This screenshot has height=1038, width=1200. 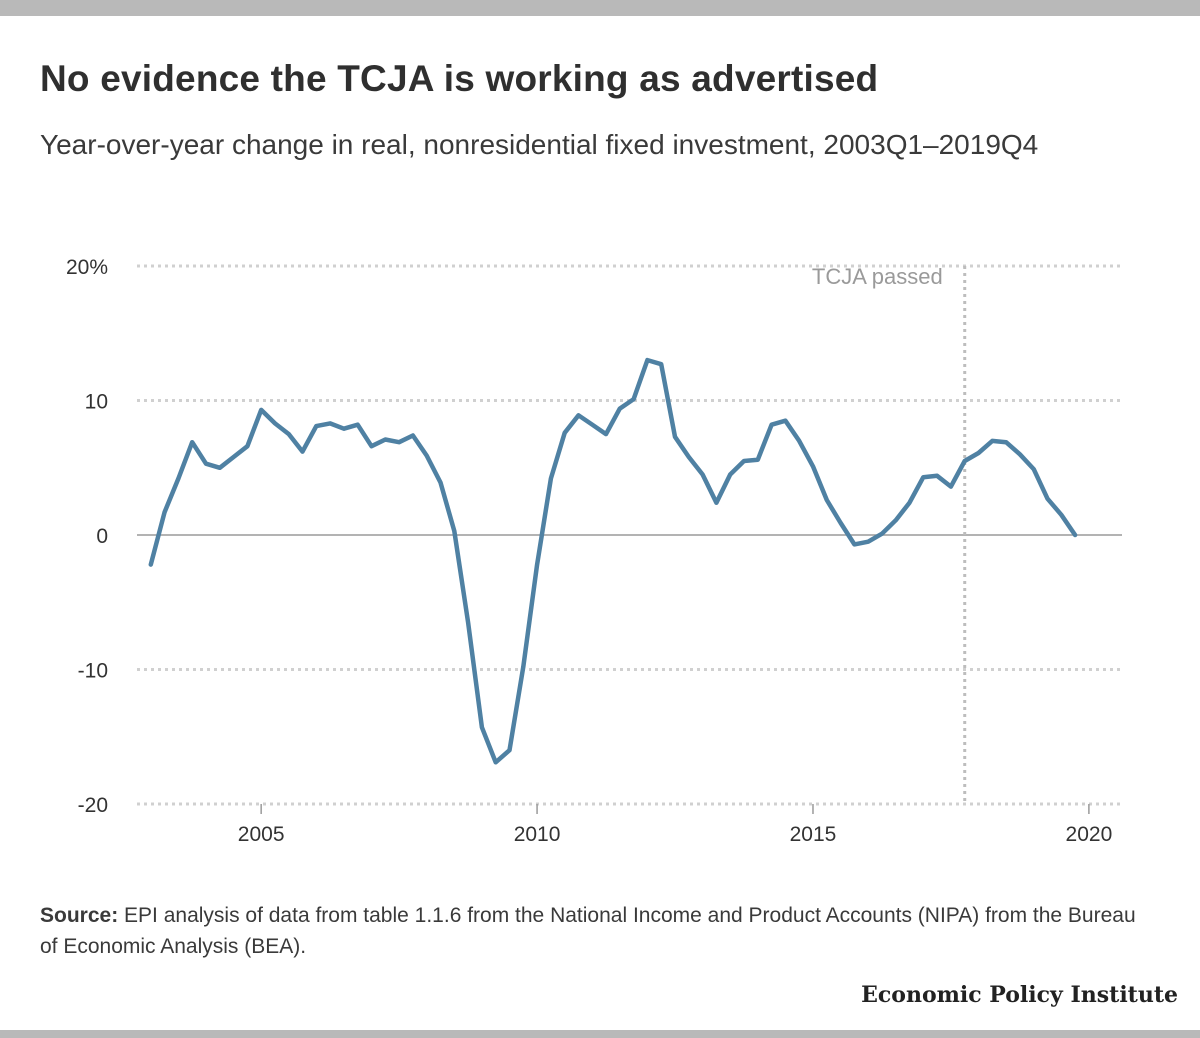 What do you see at coordinates (79, 915) in the screenshot?
I see `source-label: Source:` at bounding box center [79, 915].